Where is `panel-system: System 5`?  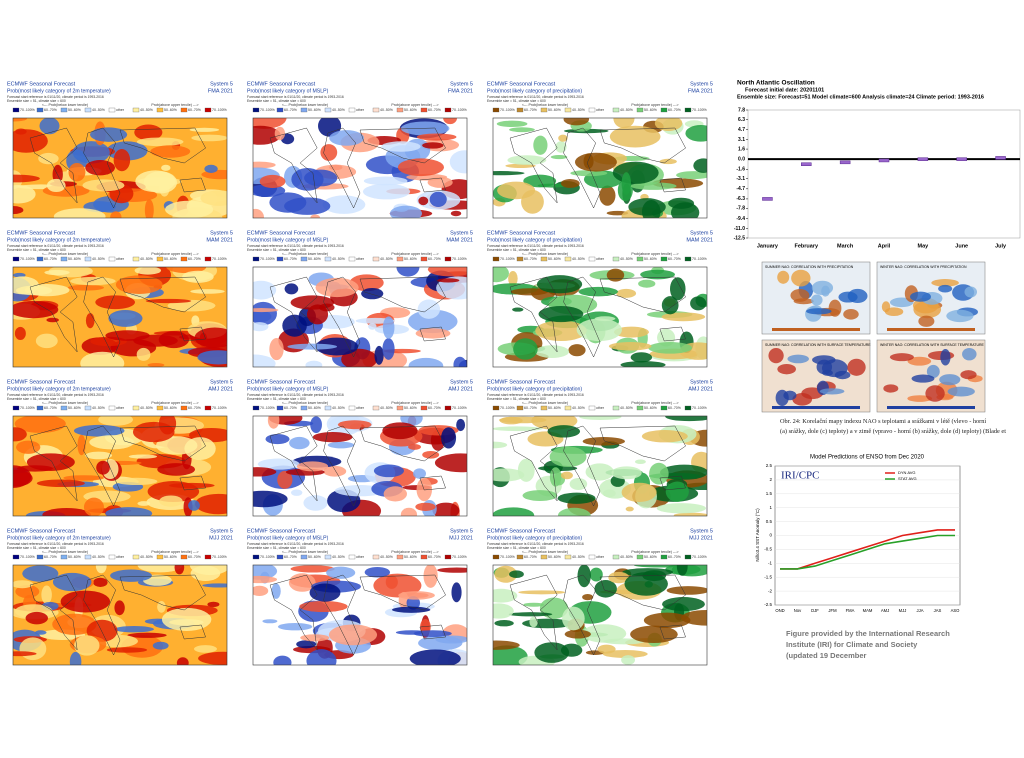
panel-system: System 5 is located at coordinates (221, 84).